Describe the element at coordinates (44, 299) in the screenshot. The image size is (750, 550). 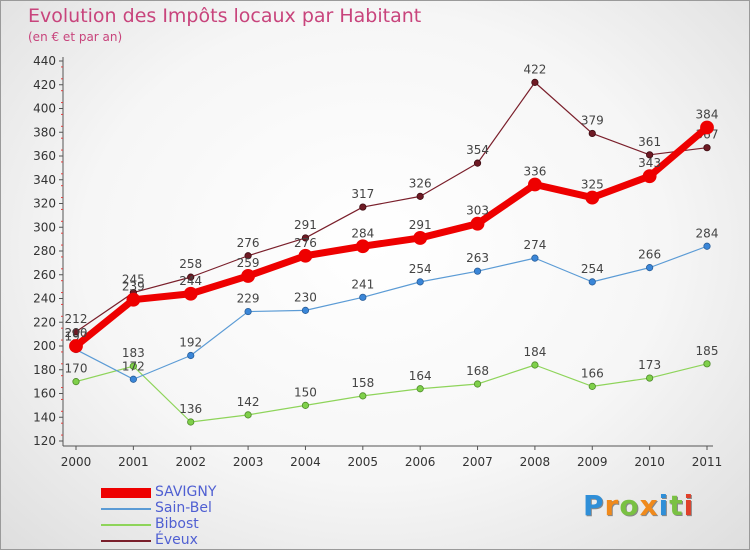
I see `y-tick-label: 240` at that location.